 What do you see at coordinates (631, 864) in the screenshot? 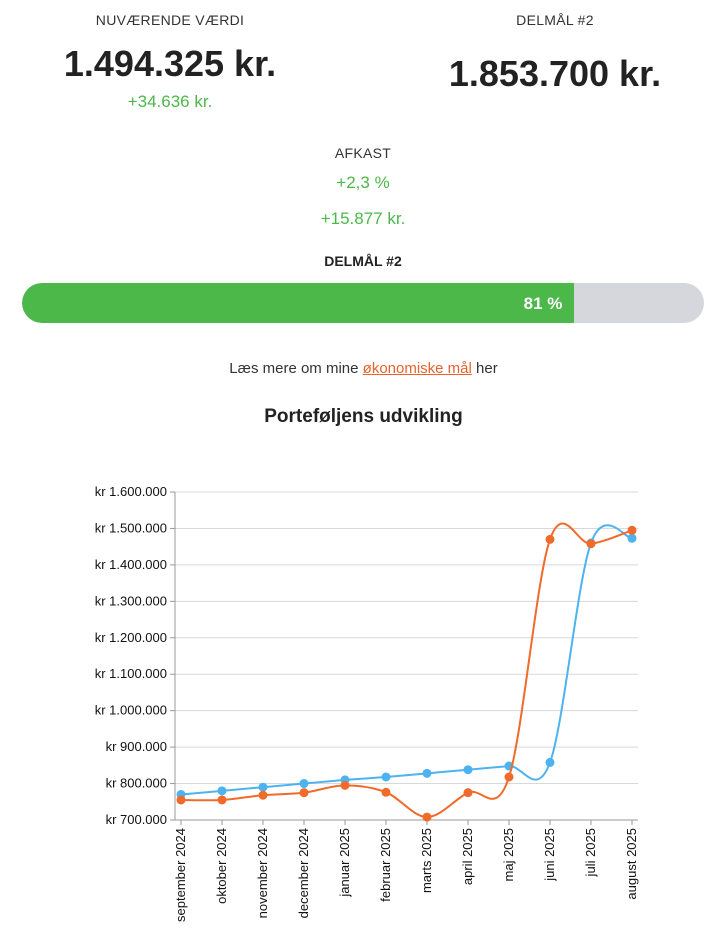
I see `x-tick-label: august 2025` at bounding box center [631, 864].